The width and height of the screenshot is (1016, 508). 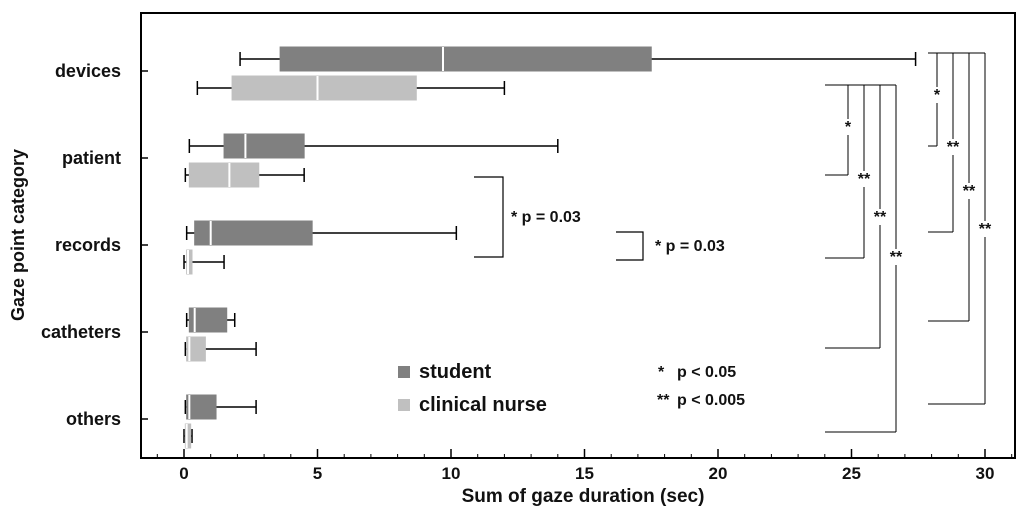 I want to click on nurse-bracket-marker: *, so click(x=848, y=127).